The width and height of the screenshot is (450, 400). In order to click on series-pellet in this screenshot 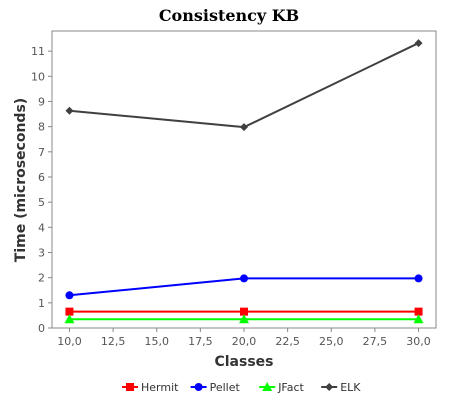, I will do `click(244, 287)`.